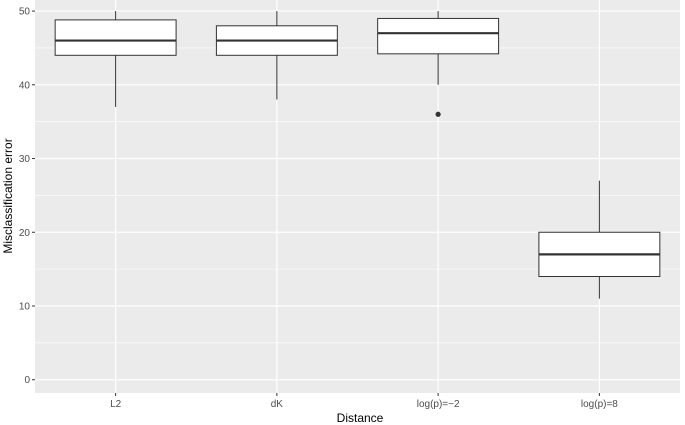 This screenshot has height=425, width=685. What do you see at coordinates (8, 195) in the screenshot?
I see `y-axis-title: Misclassification error` at bounding box center [8, 195].